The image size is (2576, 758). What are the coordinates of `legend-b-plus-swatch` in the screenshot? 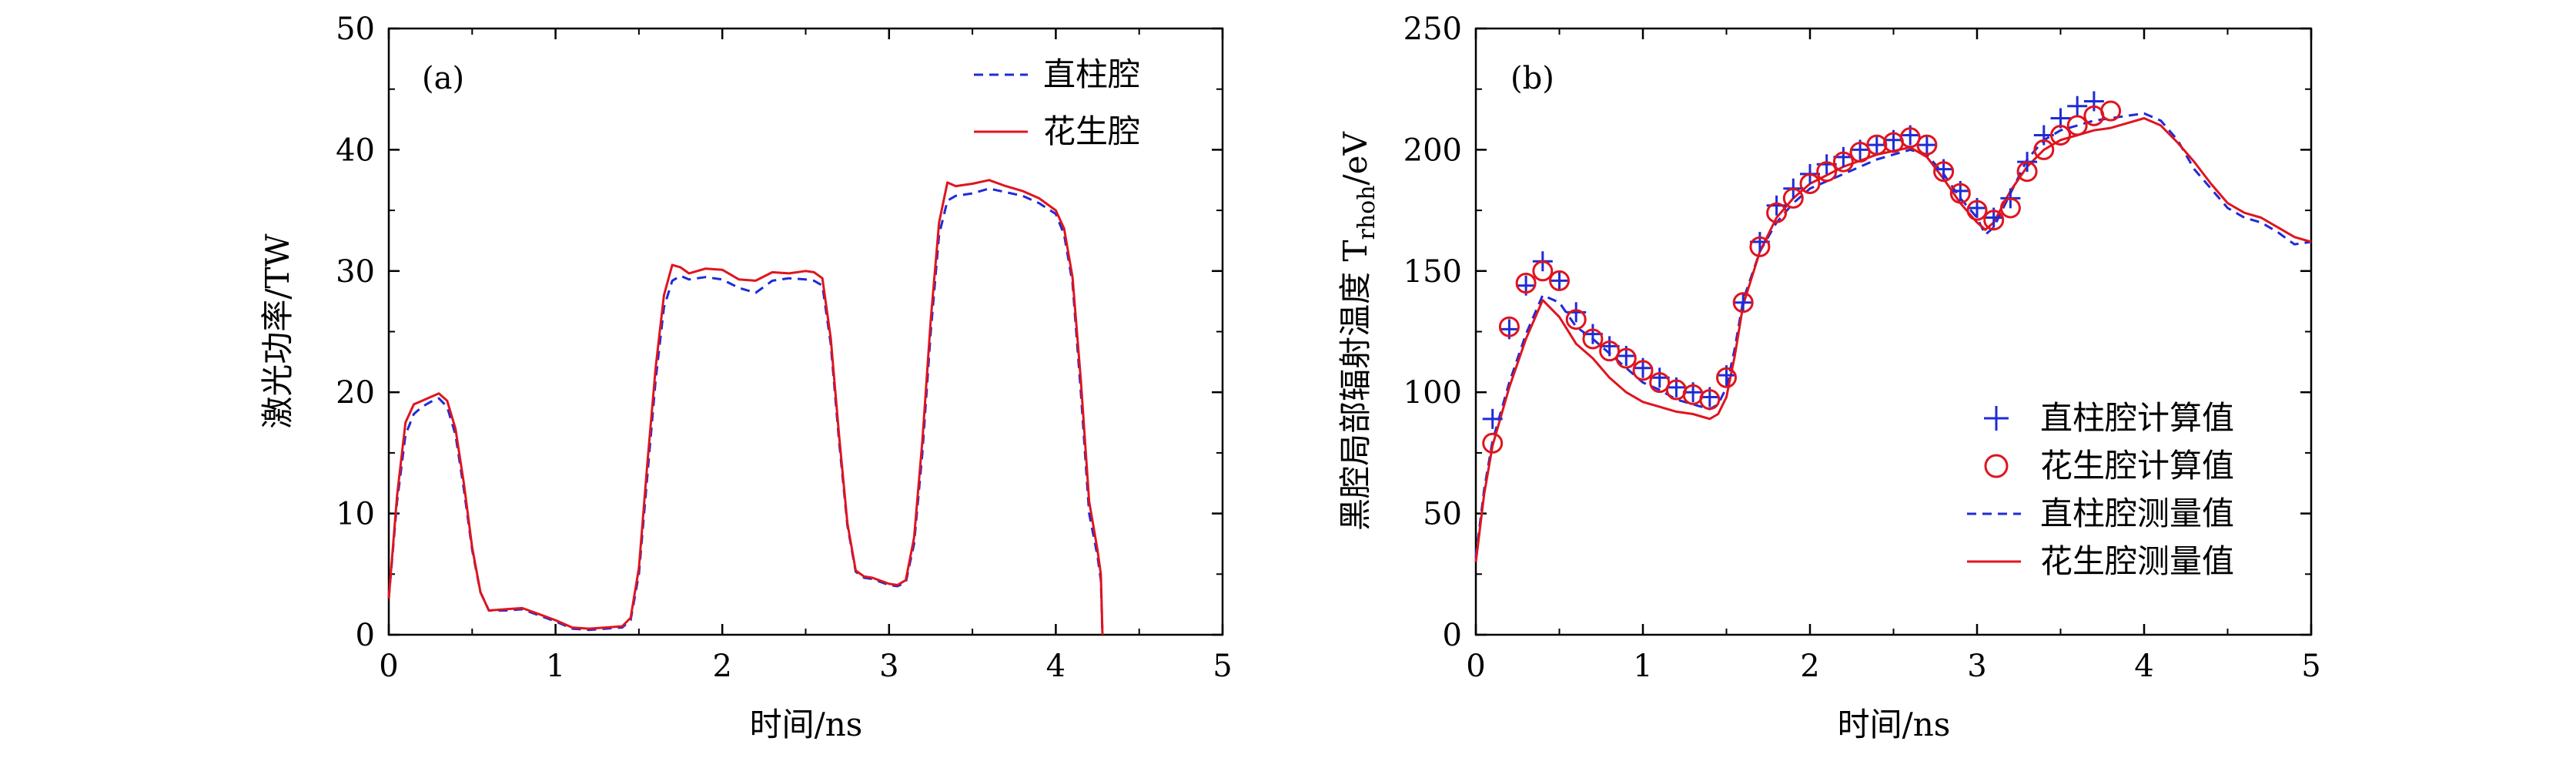 It's located at (1997, 419).